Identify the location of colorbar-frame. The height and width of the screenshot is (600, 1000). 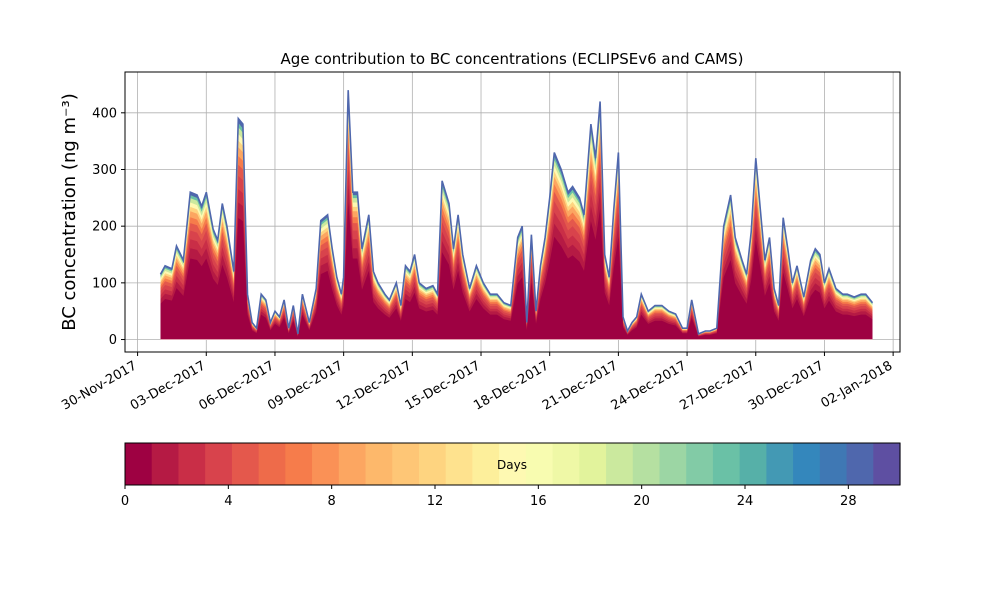
(512, 464).